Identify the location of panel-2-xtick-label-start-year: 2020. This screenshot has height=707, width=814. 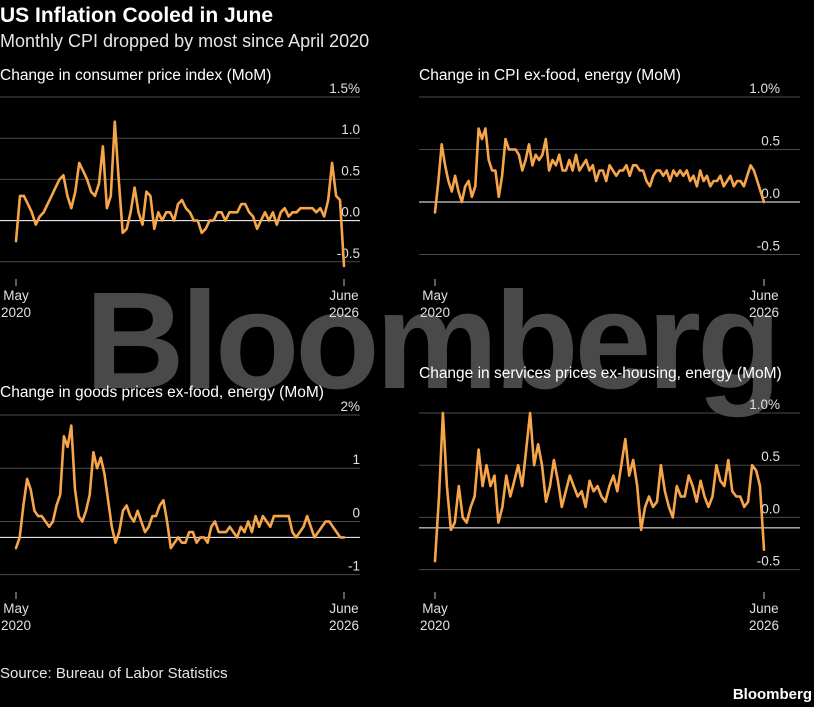
(16, 625).